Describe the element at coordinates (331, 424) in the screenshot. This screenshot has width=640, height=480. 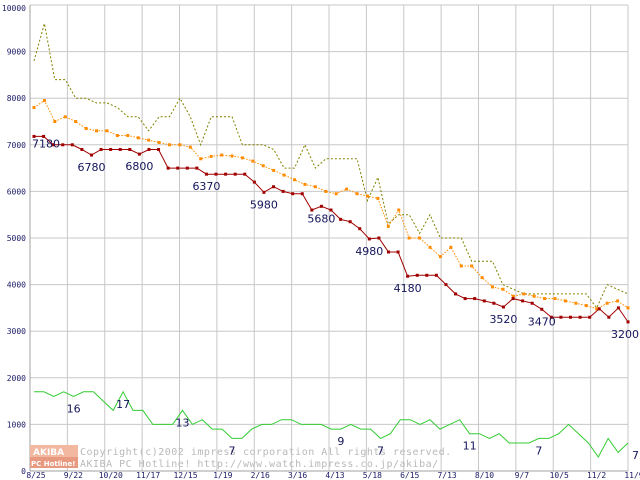
I see `series-count` at that location.